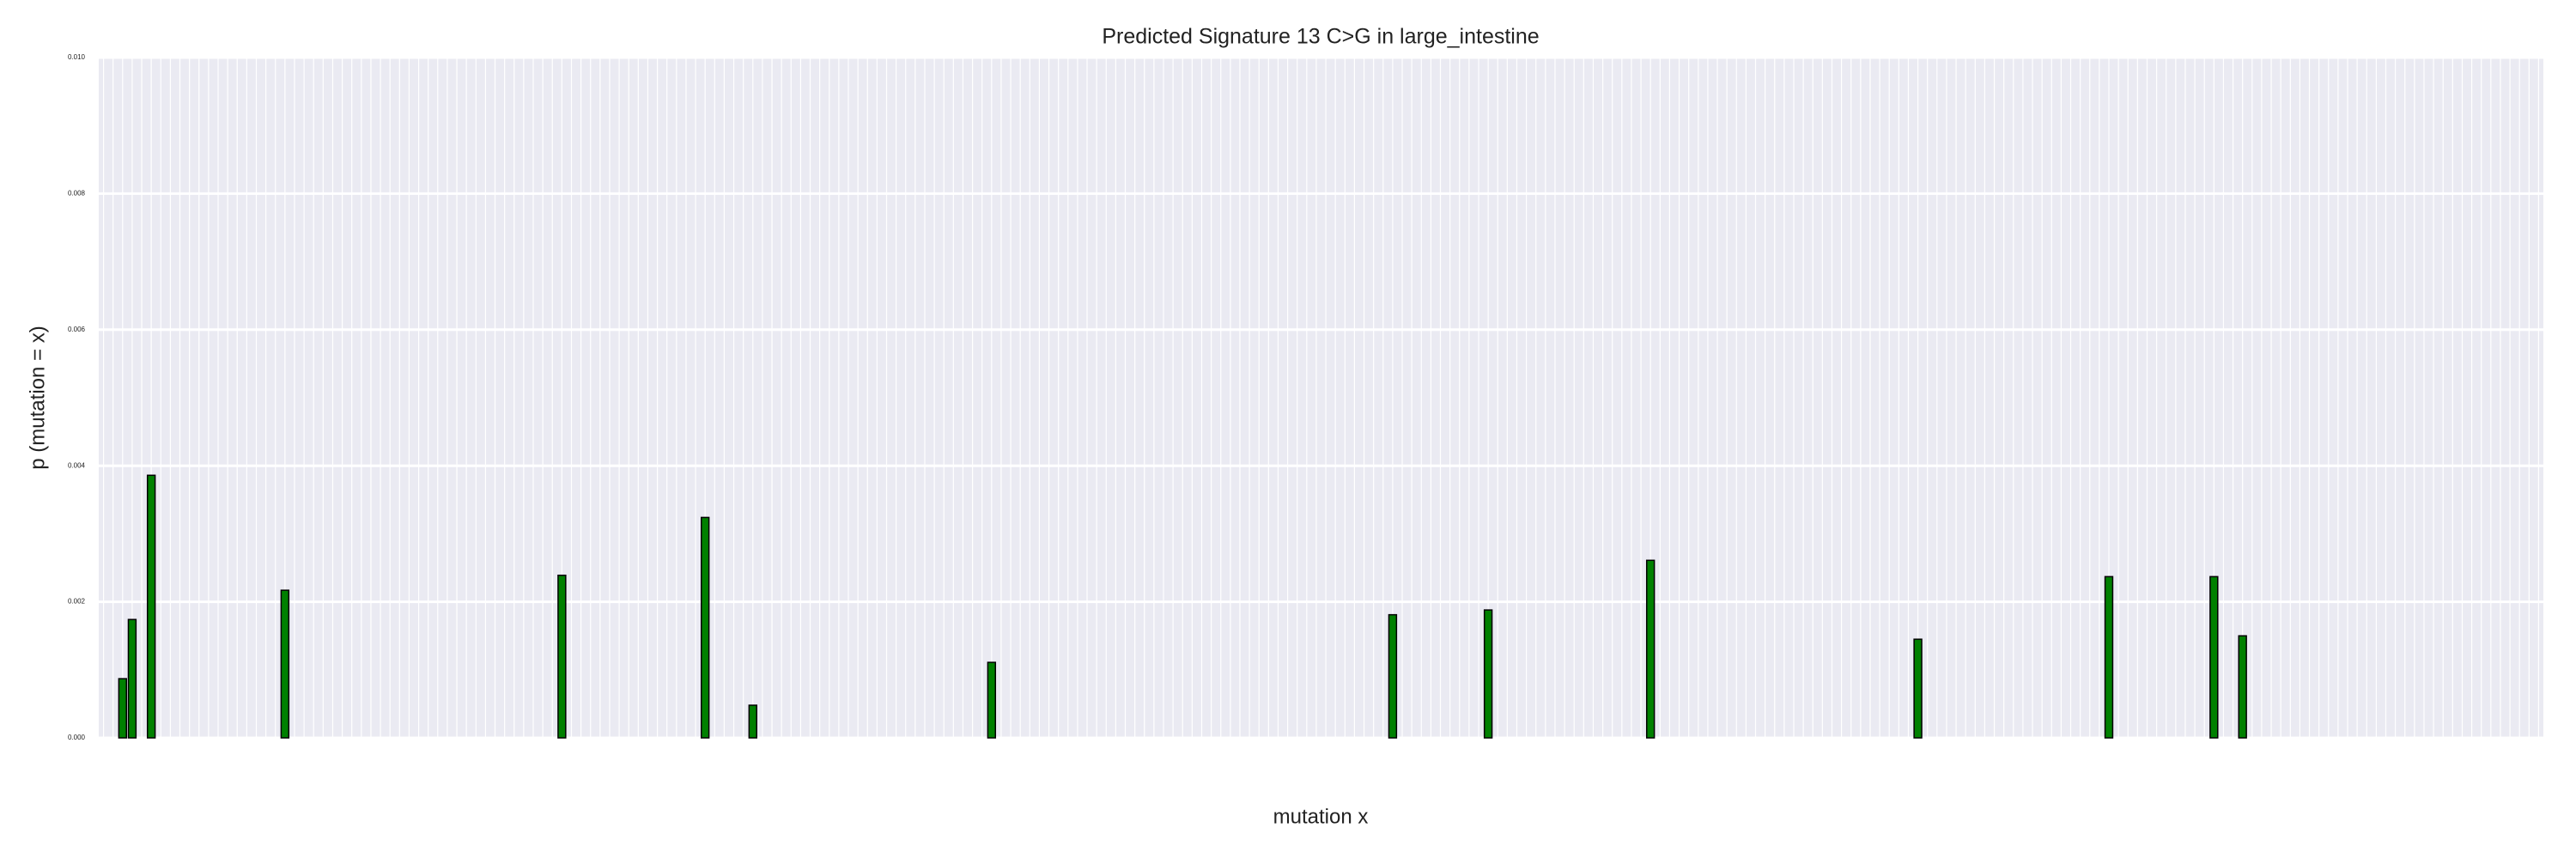  I want to click on x-axis-label: mutation x, so click(1321, 816).